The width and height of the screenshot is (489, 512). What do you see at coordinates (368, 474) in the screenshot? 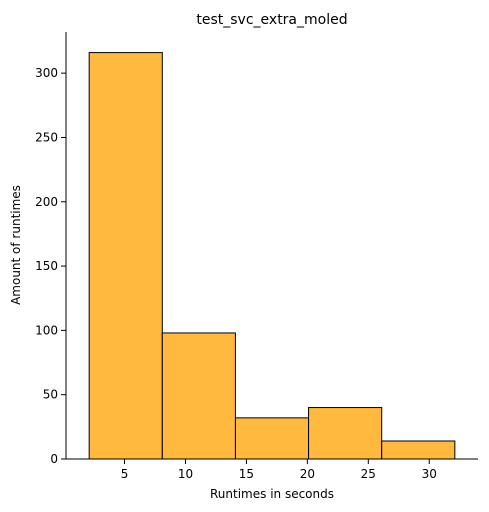
I see `x-tick-label: 25` at bounding box center [368, 474].